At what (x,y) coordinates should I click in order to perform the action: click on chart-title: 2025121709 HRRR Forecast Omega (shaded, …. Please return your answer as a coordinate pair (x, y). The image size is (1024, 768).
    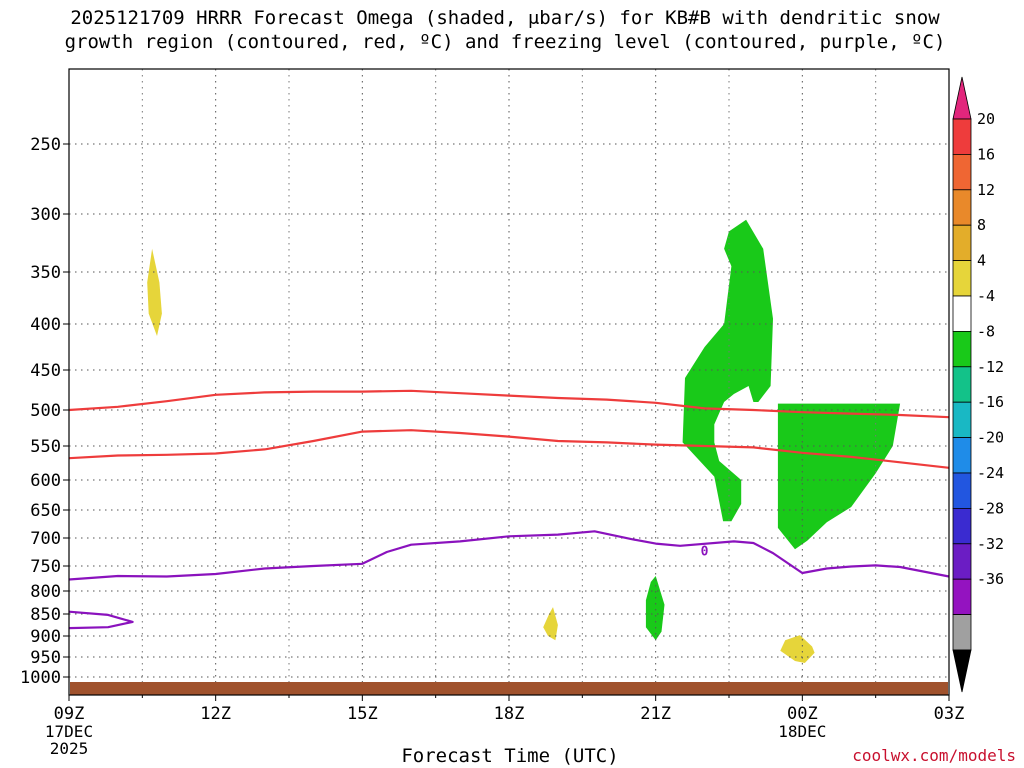
    Looking at the image, I should click on (505, 30).